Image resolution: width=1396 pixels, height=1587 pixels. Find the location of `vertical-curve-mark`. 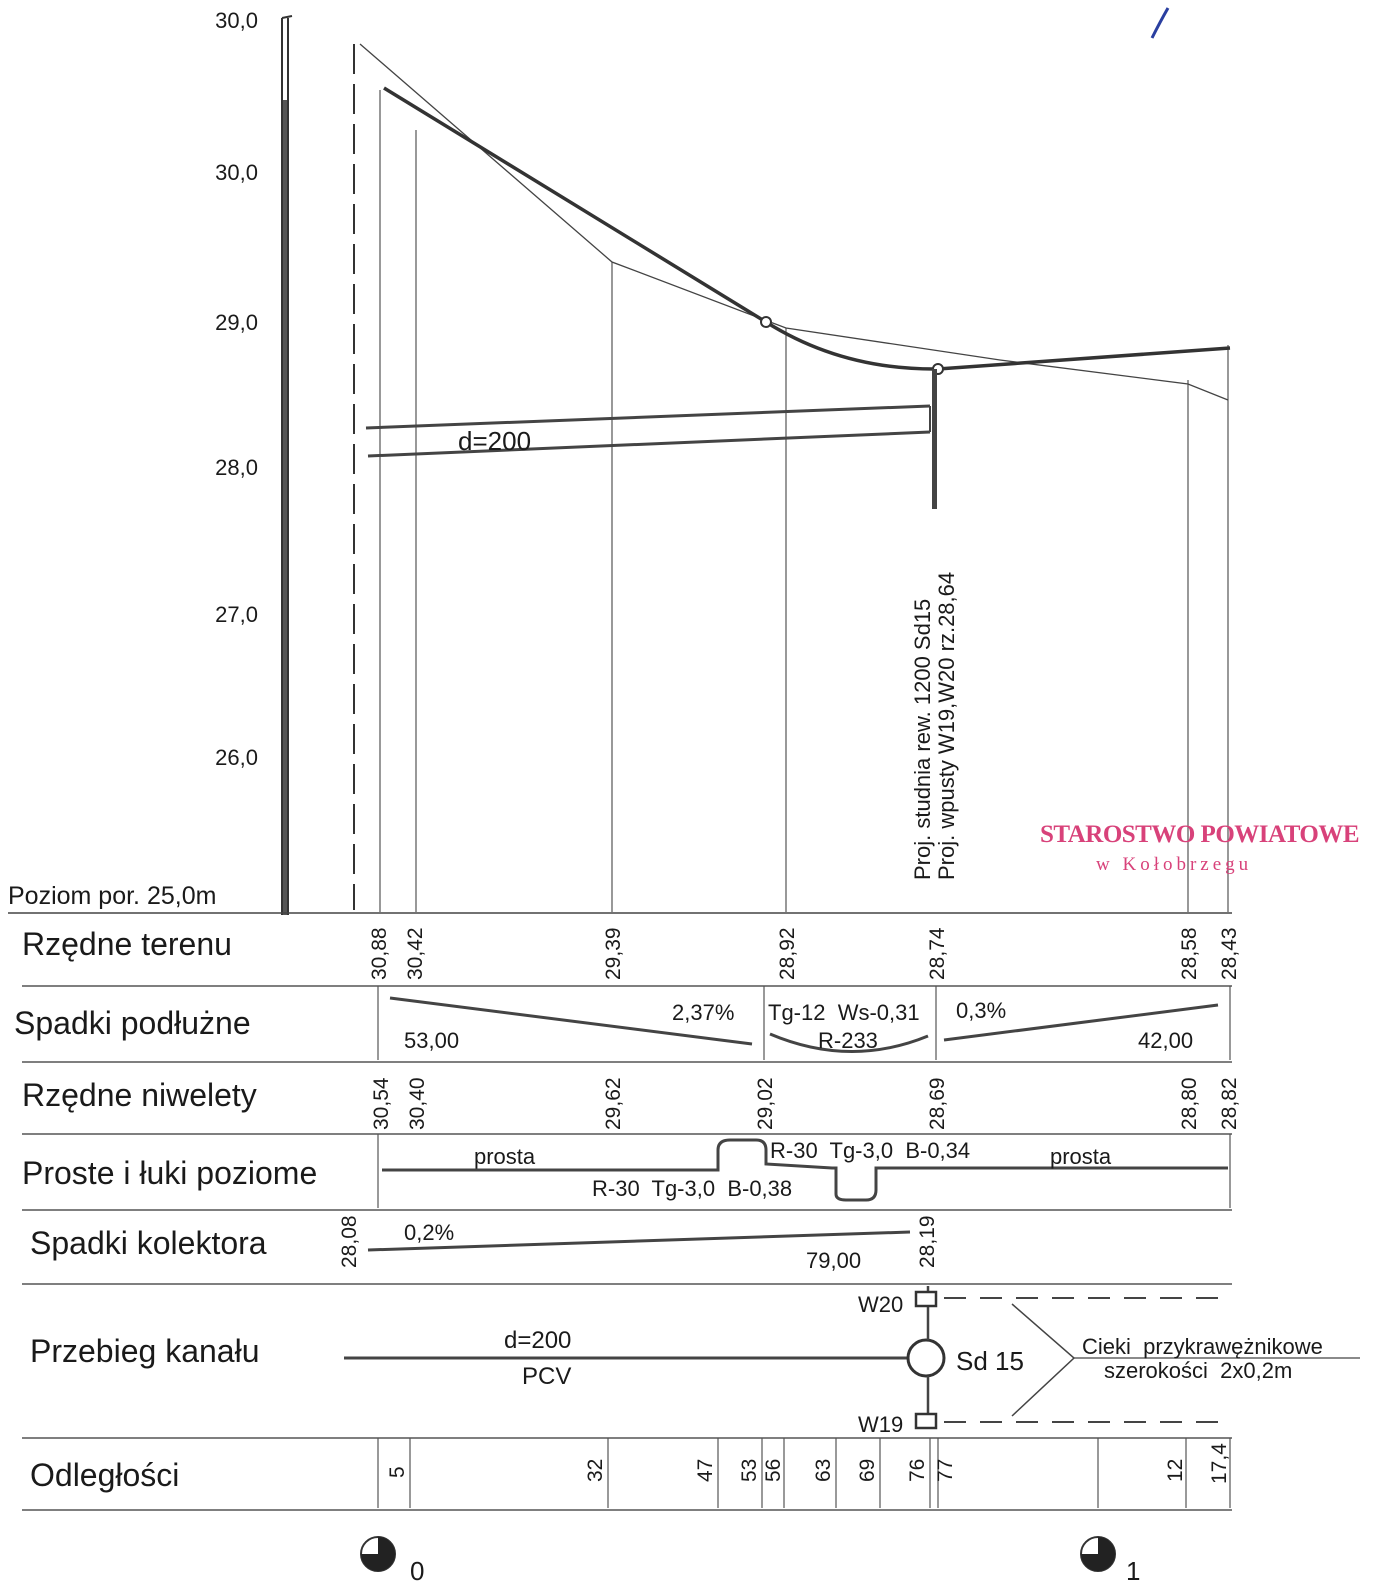

vertical-curve-mark is located at coordinates (849, 1042).